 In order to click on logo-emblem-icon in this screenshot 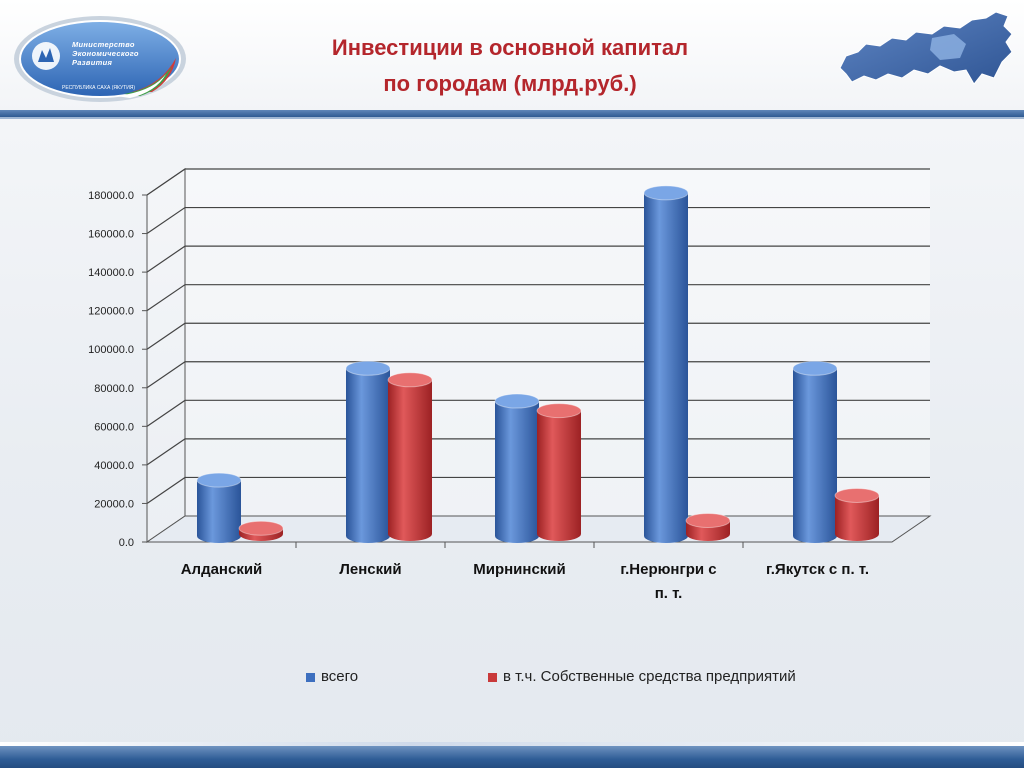, I will do `click(100, 59)`.